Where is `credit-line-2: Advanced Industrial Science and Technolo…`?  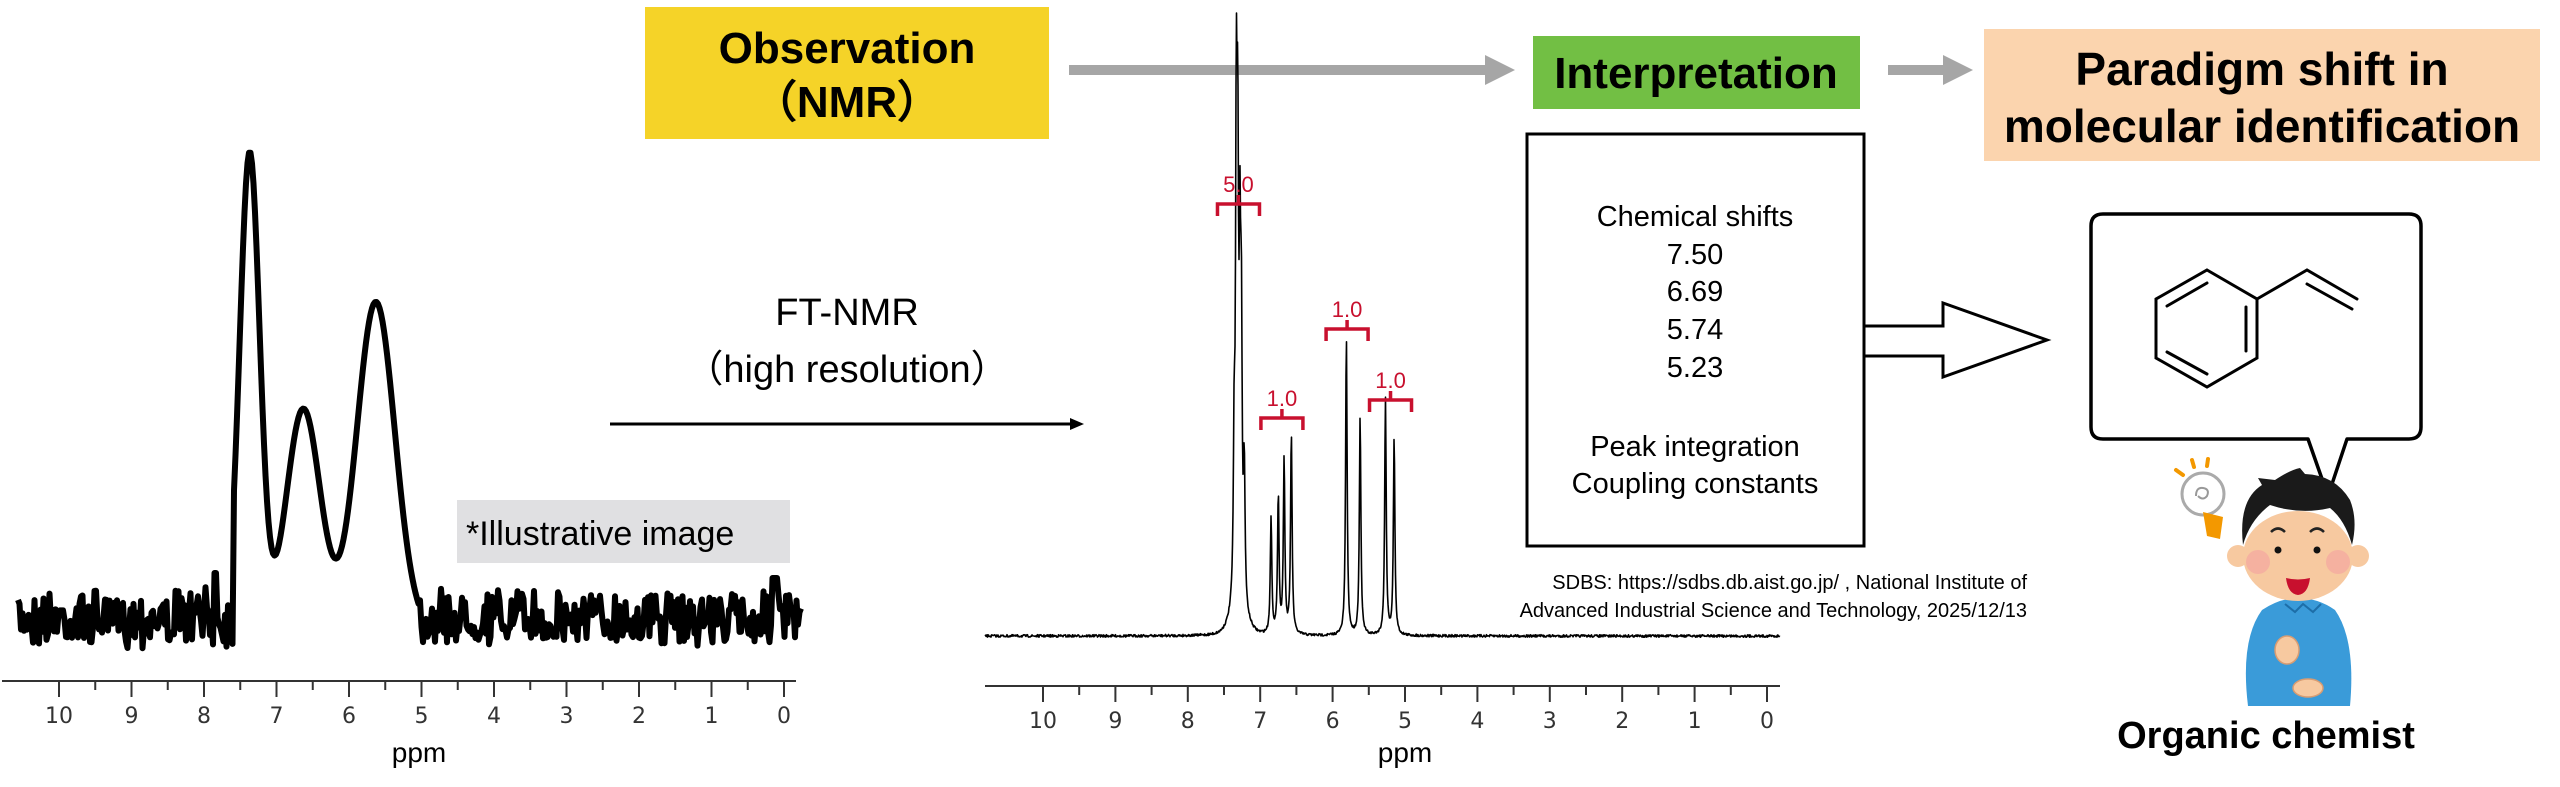 credit-line-2: Advanced Industrial Science and Technolo… is located at coordinates (1773, 611).